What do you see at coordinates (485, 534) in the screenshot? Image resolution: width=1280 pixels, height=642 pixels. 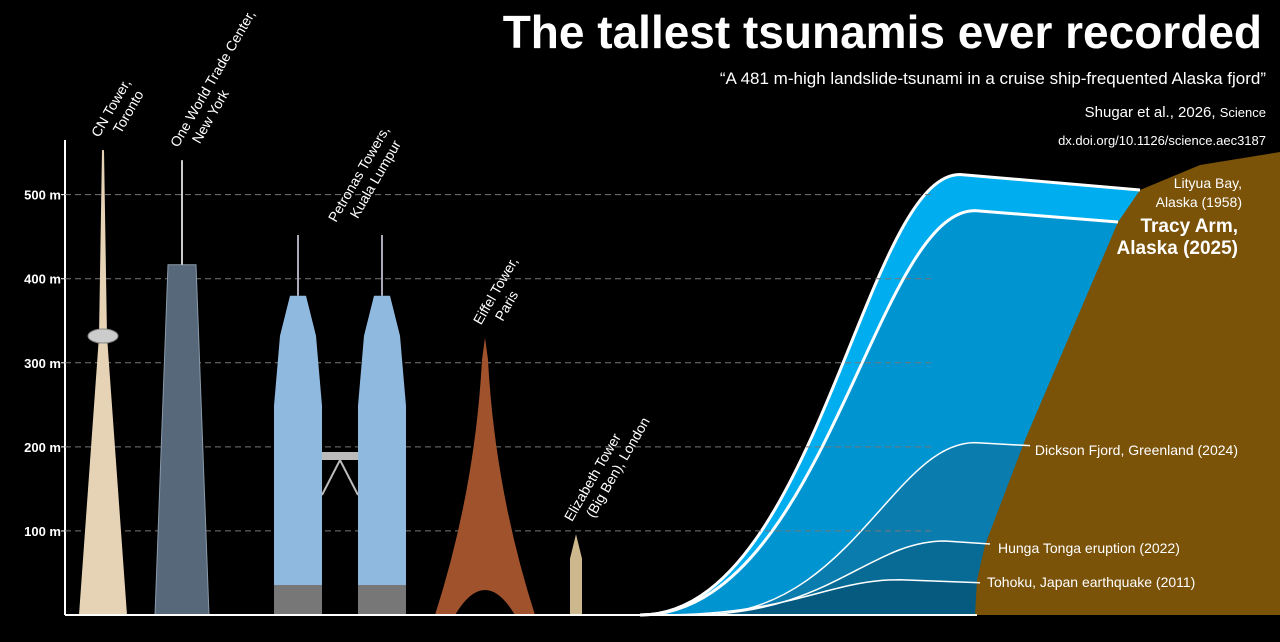 I see `eiffel-deck` at bounding box center [485, 534].